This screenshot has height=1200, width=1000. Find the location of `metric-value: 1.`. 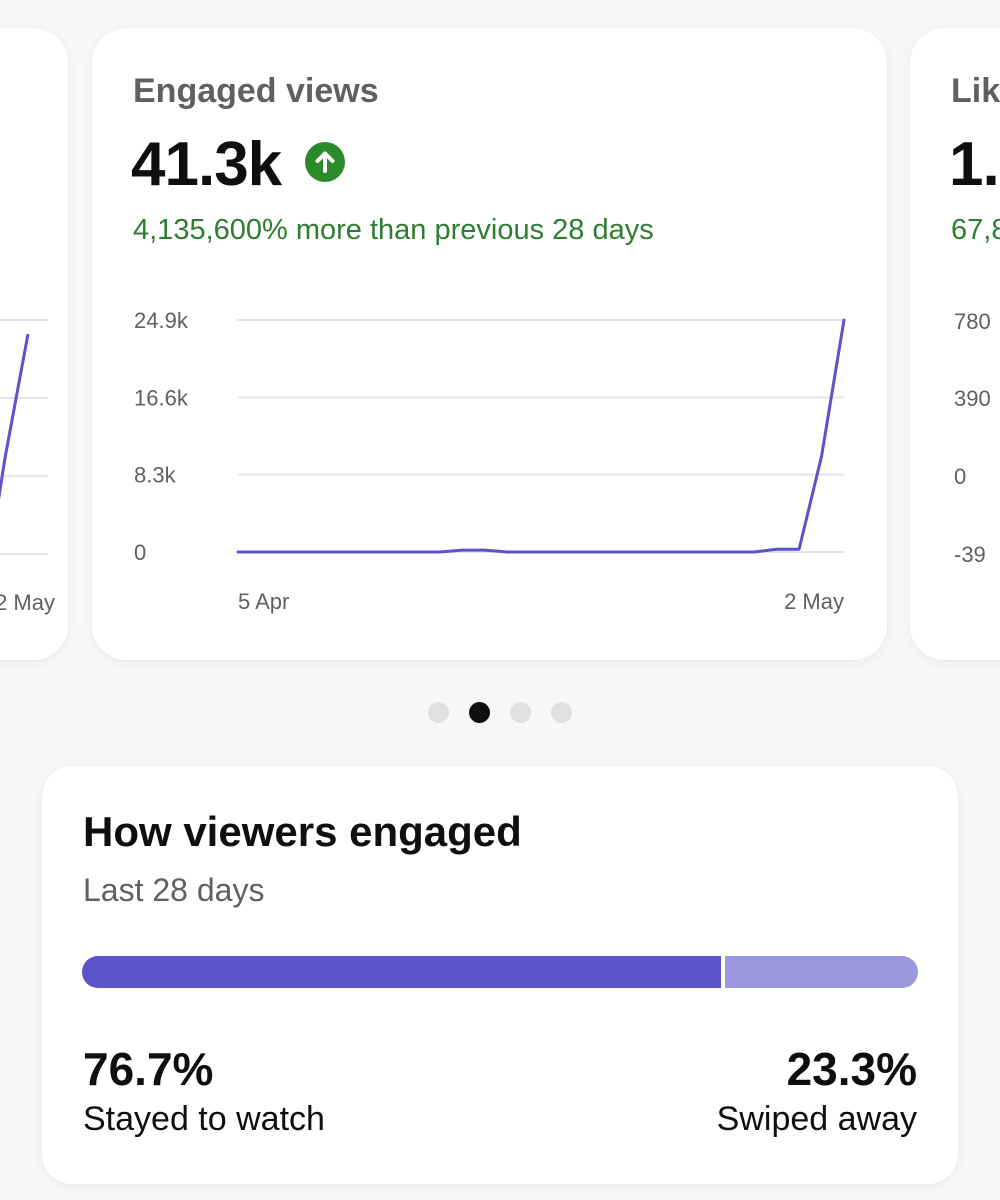

metric-value: 1. is located at coordinates (974, 164).